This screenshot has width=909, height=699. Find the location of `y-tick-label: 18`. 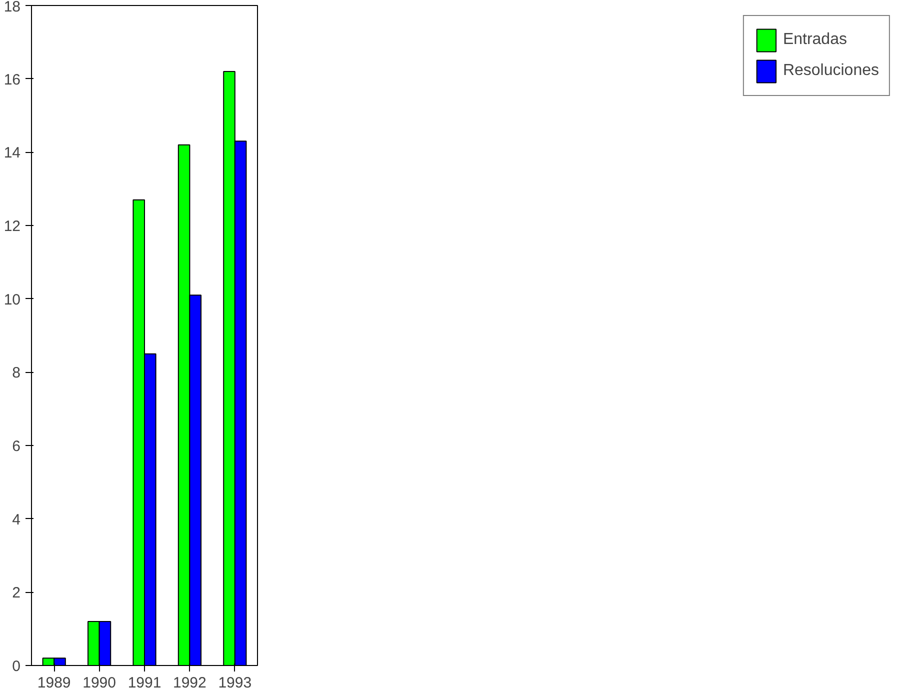

y-tick-label: 18 is located at coordinates (12, 8).